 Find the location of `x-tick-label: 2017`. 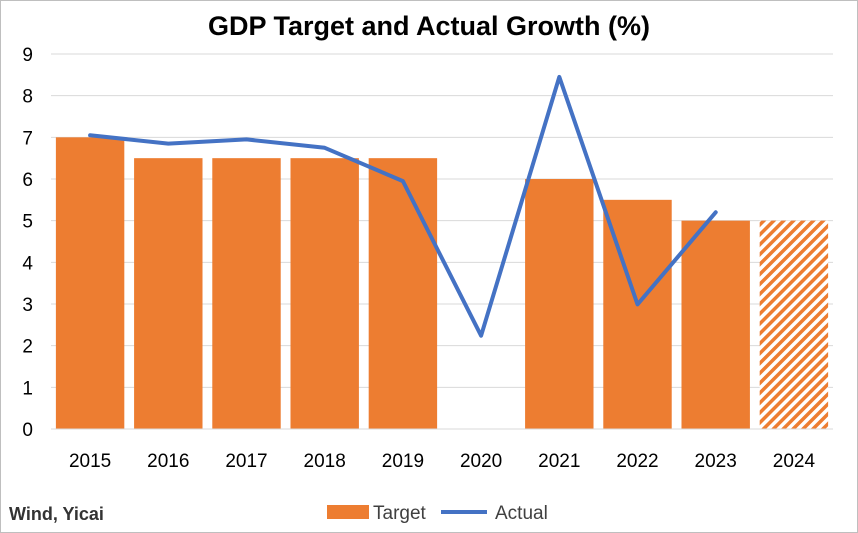

x-tick-label: 2017 is located at coordinates (246, 461).